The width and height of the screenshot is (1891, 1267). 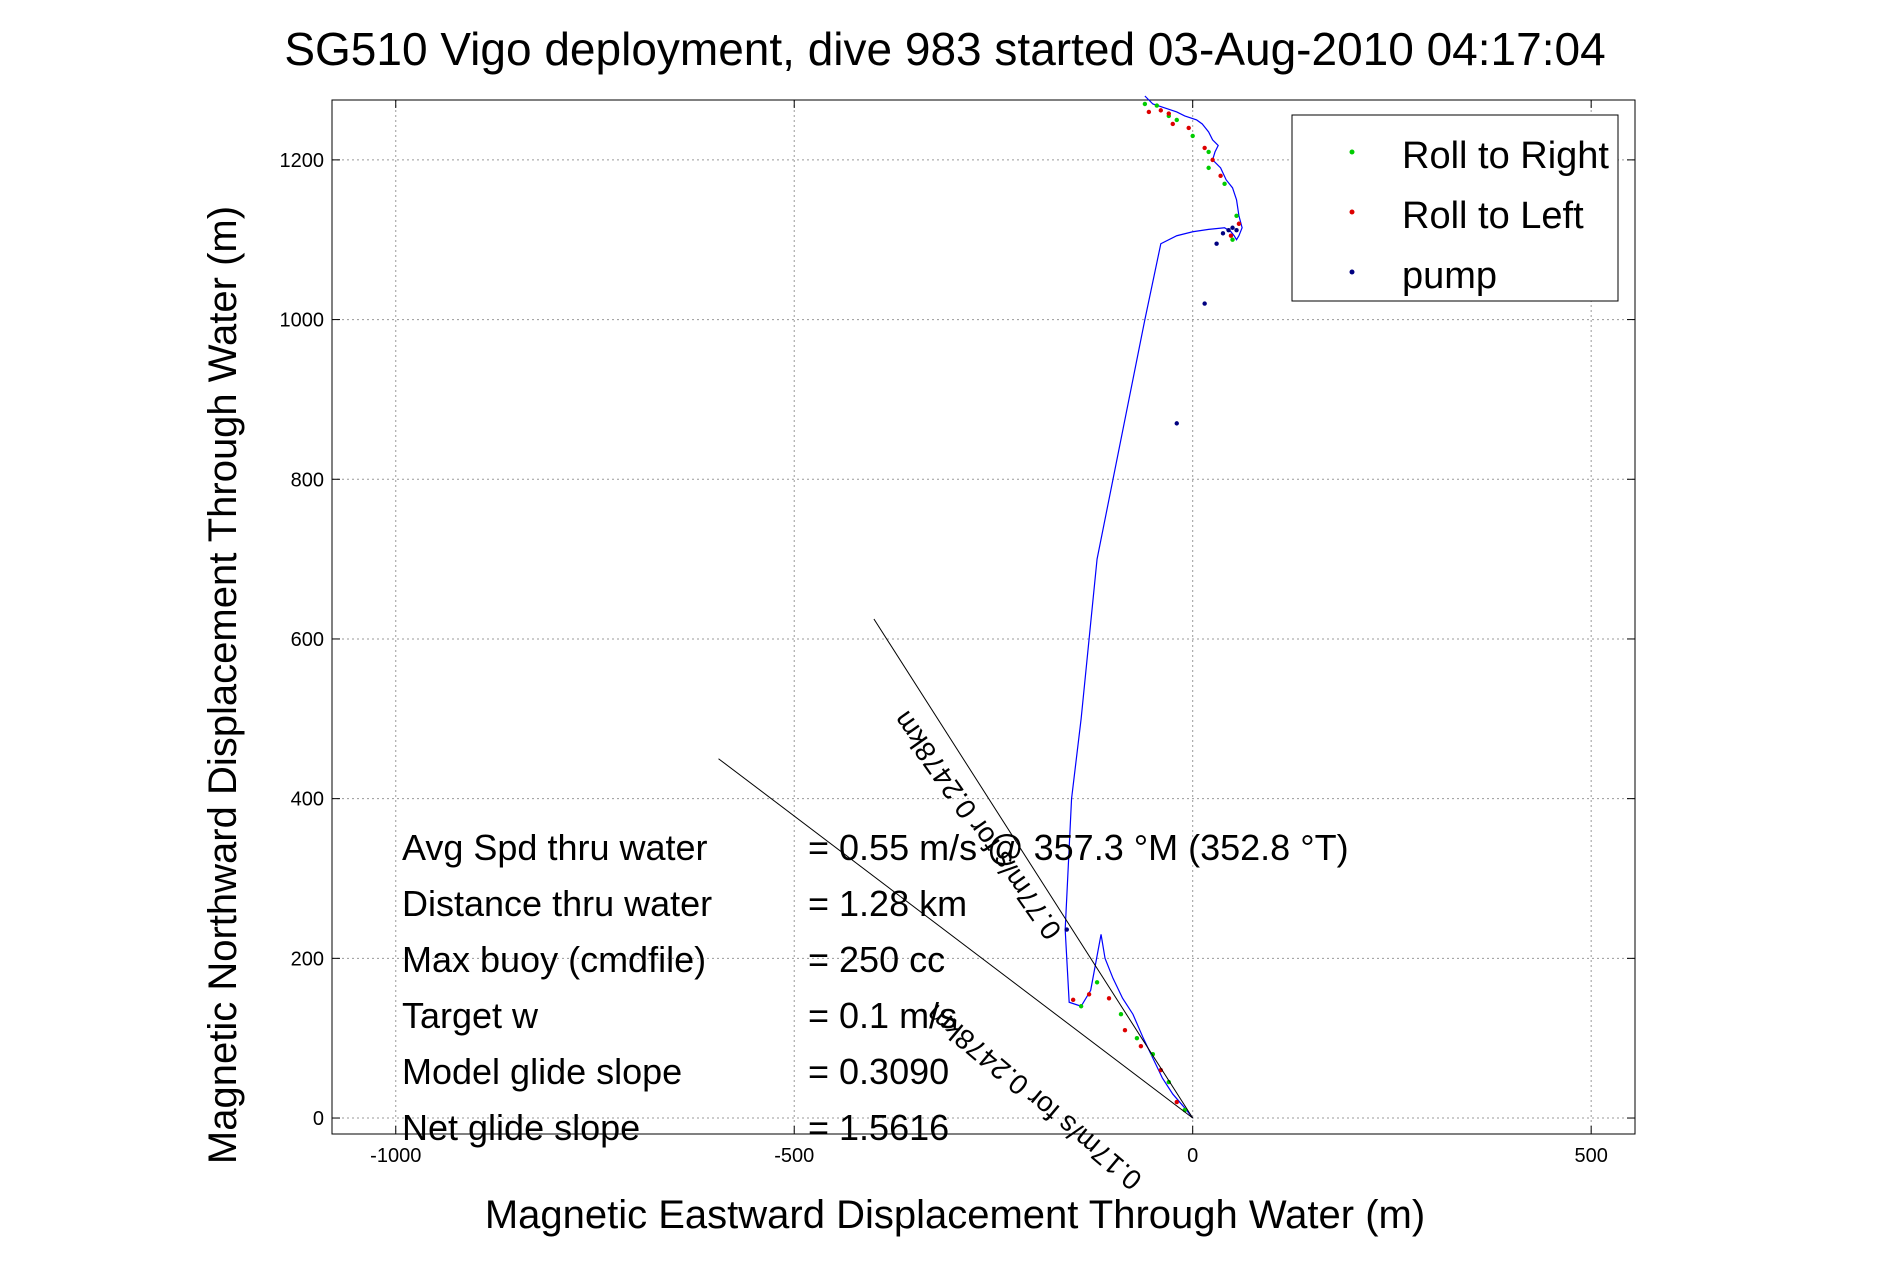 What do you see at coordinates (1192, 1156) in the screenshot?
I see `x-tick-label: 0` at bounding box center [1192, 1156].